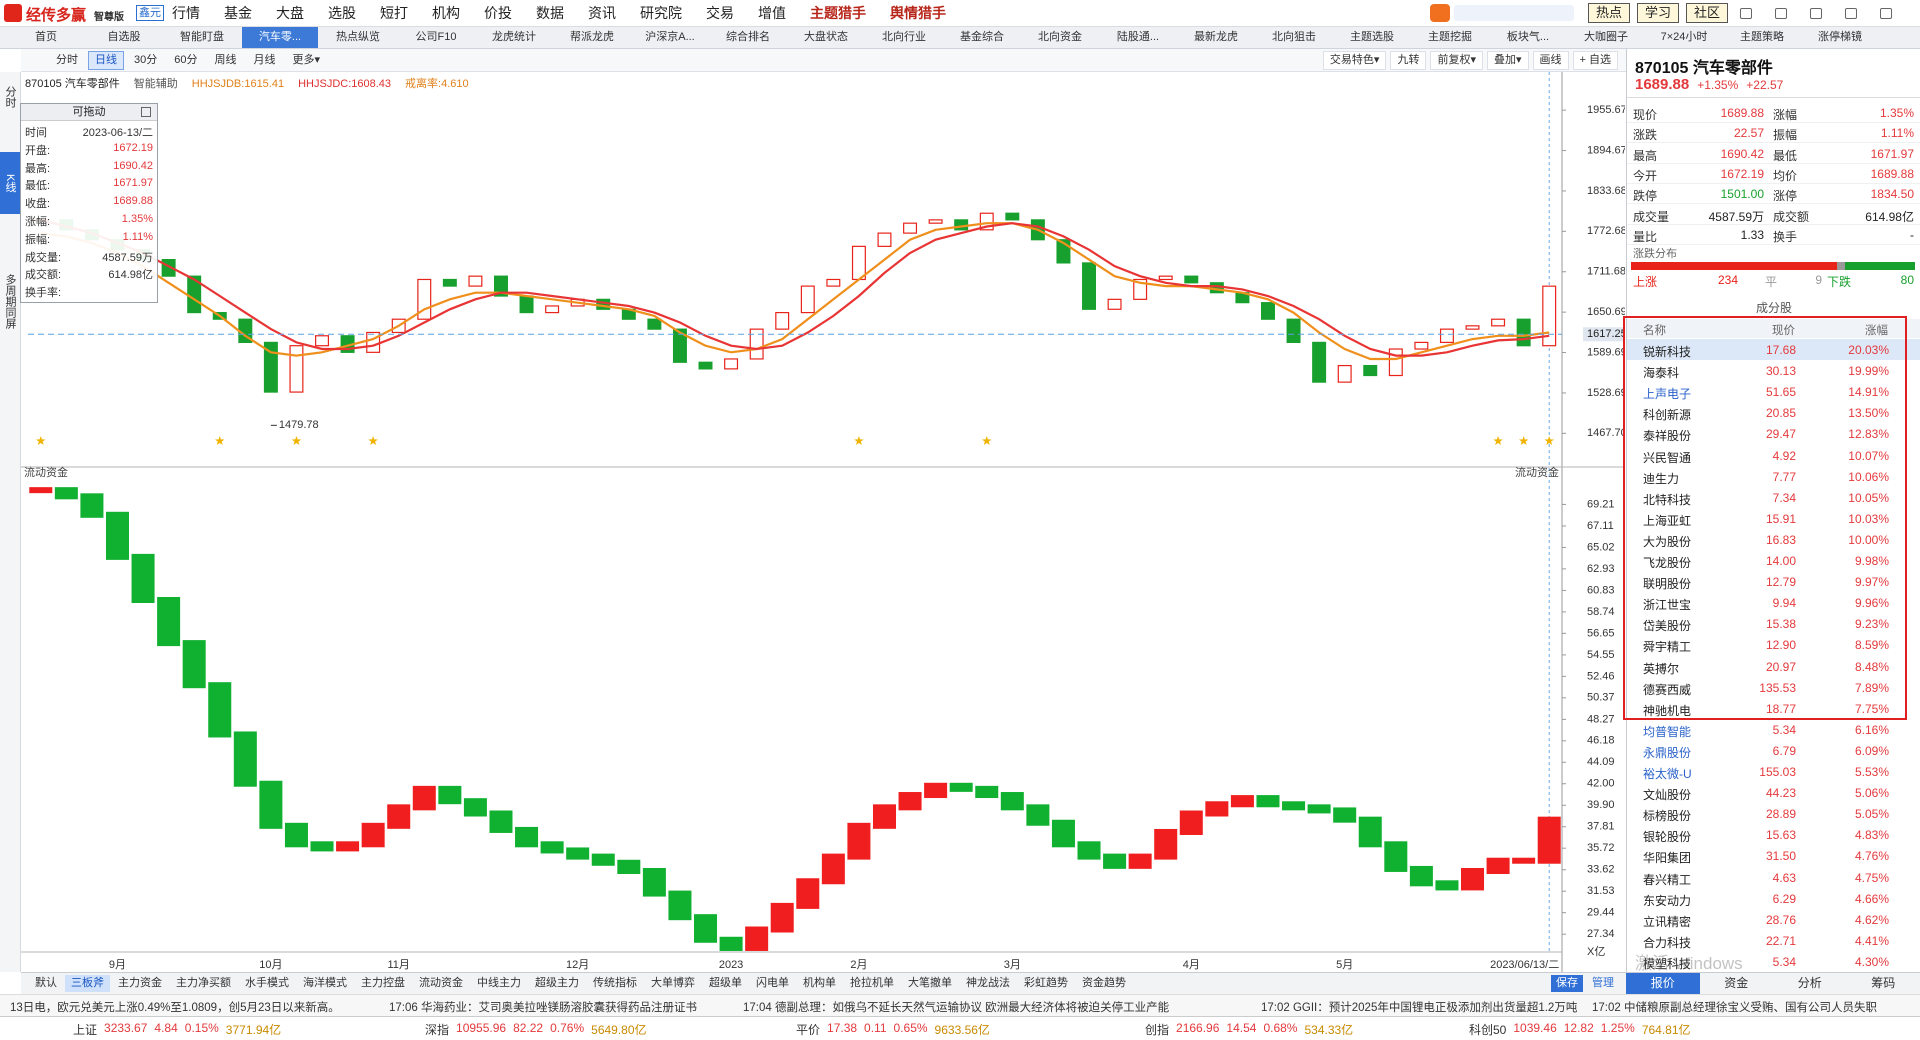  Describe the element at coordinates (1773, 940) in the screenshot. I see `constituent-row: 合力科技 22.71 4.41%` at that location.